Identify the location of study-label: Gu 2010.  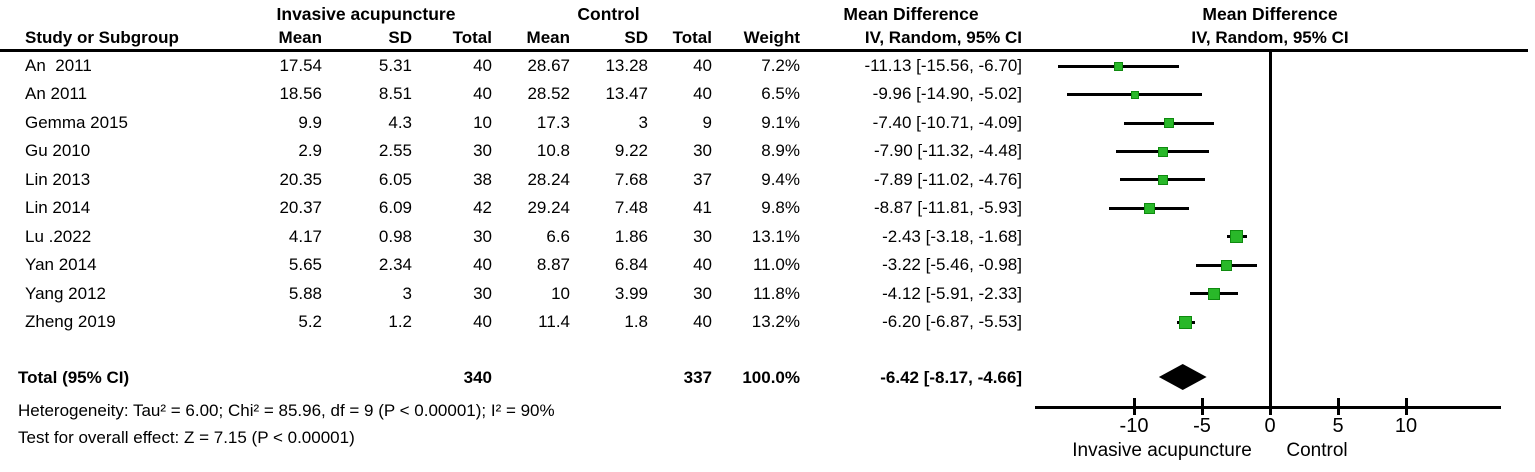
(58, 150).